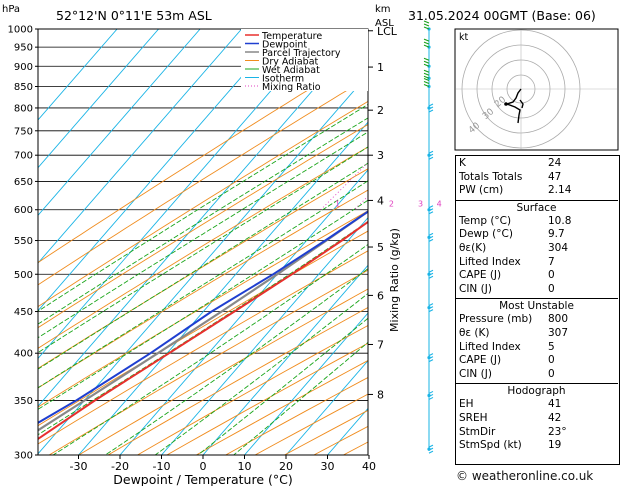  I want to click on temperature-tick-label: 10, so click(245, 466).